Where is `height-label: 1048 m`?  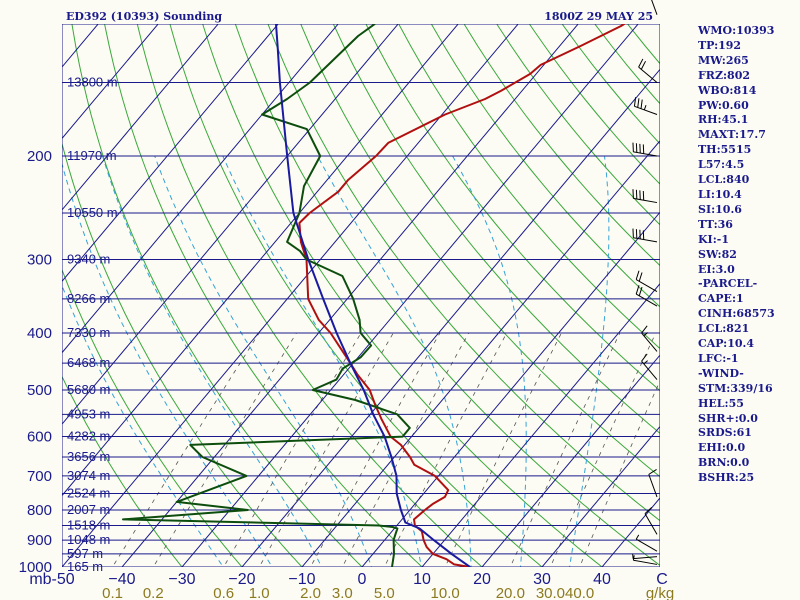 height-label: 1048 m is located at coordinates (88, 539).